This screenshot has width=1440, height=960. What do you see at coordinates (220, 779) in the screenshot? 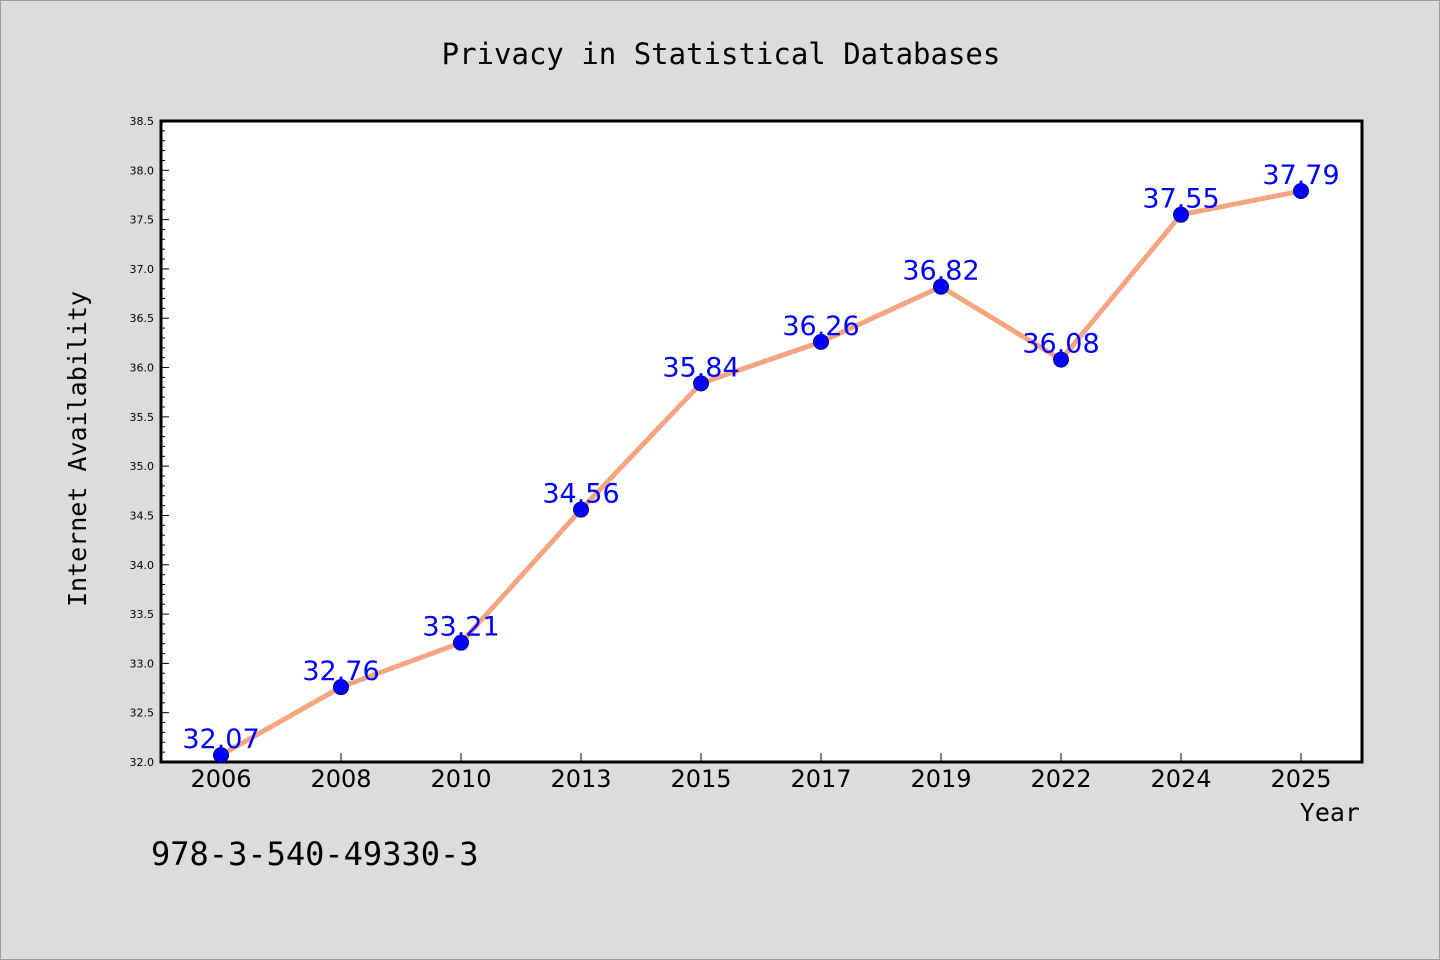
I see `x-tick-label: 2006` at bounding box center [220, 779].